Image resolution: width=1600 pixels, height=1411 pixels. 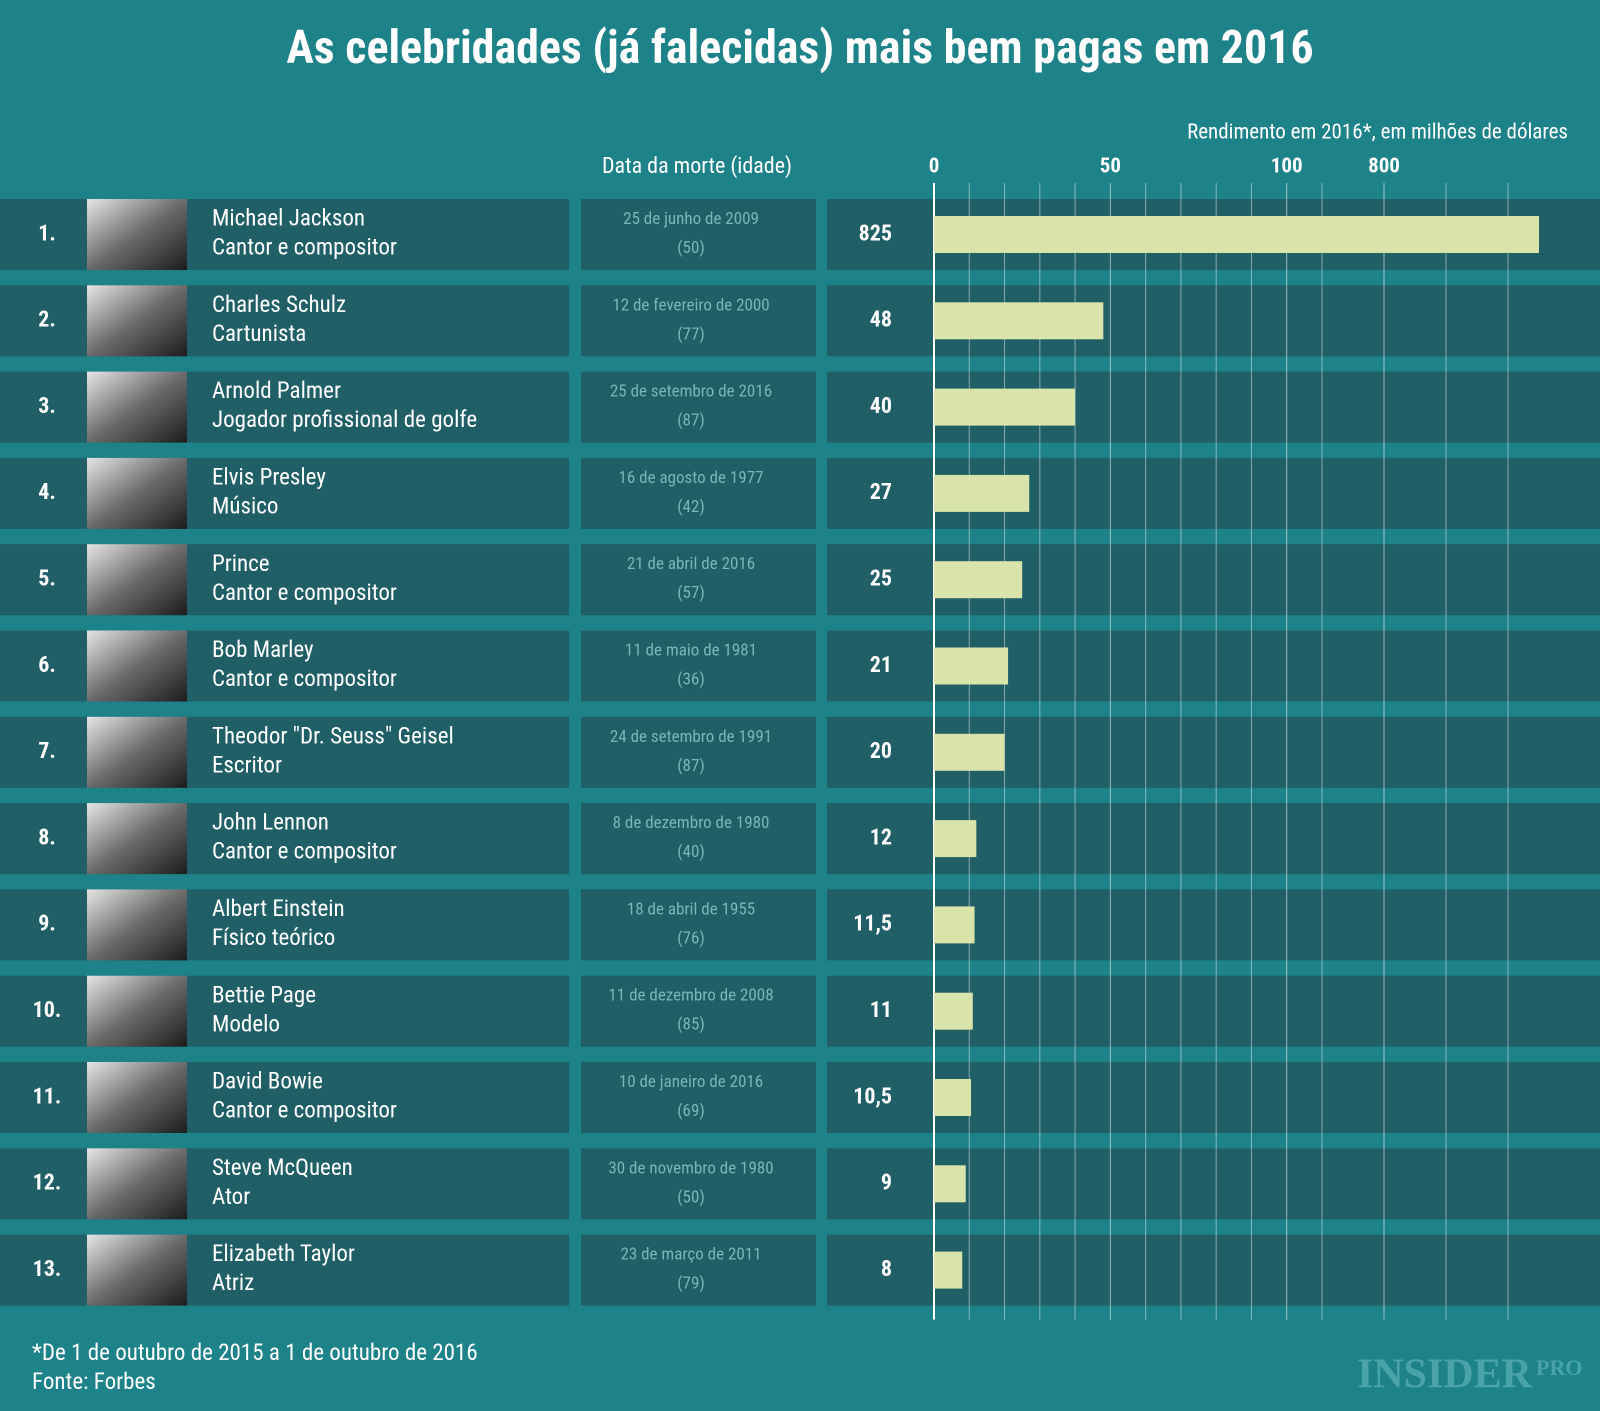 I want to click on age: (76), so click(x=691, y=938).